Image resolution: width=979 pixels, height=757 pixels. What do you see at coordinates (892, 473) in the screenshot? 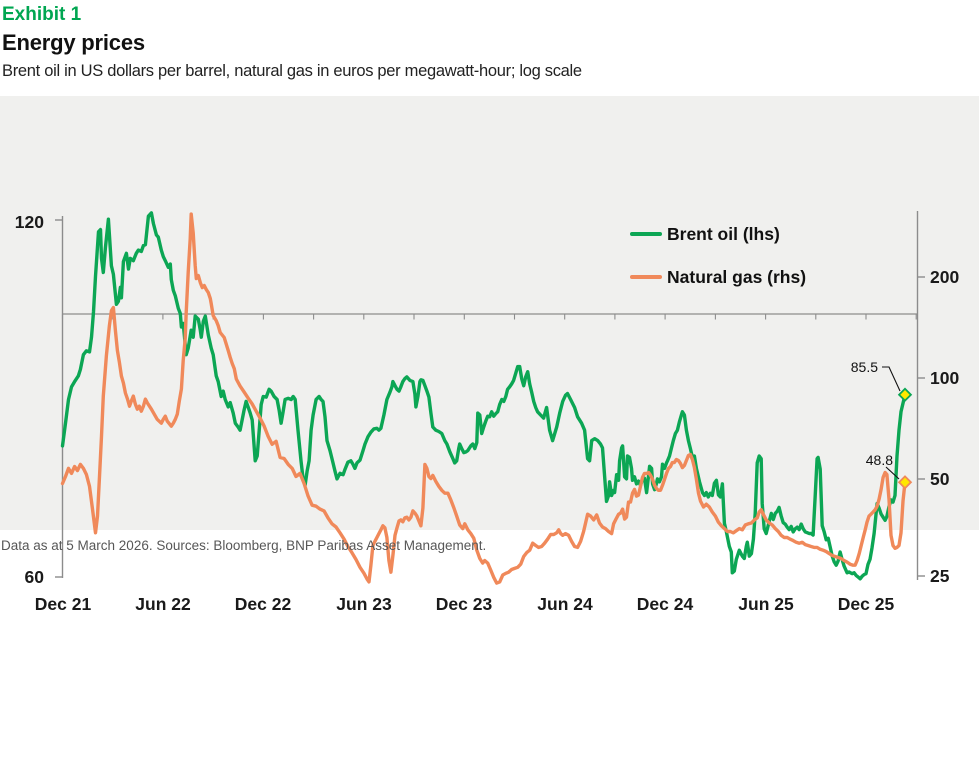
I see `callout-line-gas` at bounding box center [892, 473].